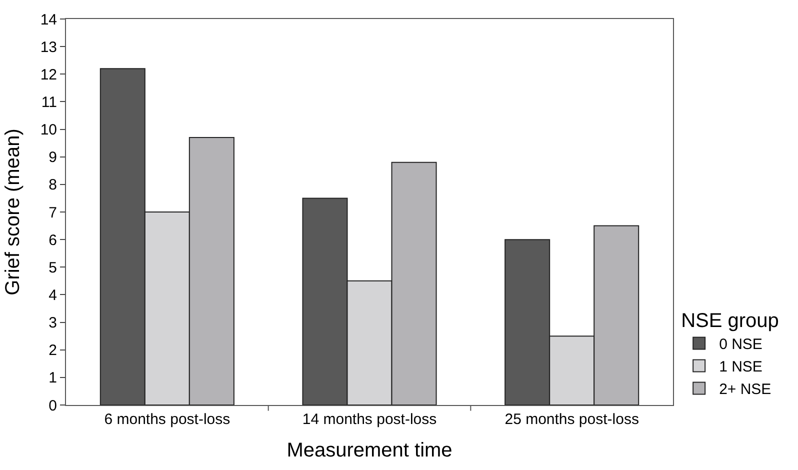 Image resolution: width=798 pixels, height=470 pixels. I want to click on y-tick-label: 1, so click(52, 378).